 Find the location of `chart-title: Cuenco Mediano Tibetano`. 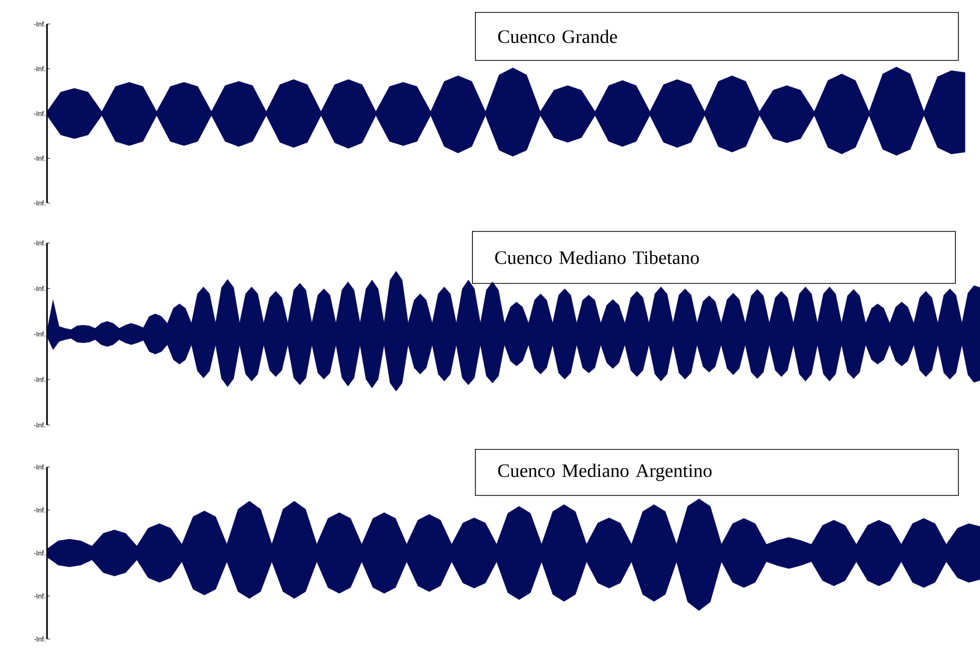

chart-title: Cuenco Mediano Tibetano is located at coordinates (597, 257).